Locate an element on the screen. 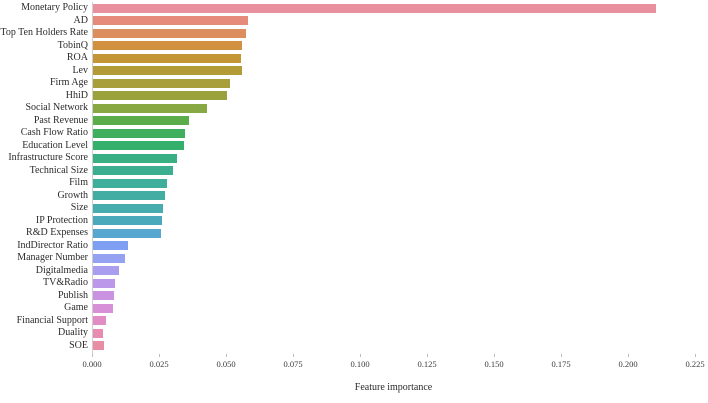  x-tick-label: 0.225 is located at coordinates (695, 364).